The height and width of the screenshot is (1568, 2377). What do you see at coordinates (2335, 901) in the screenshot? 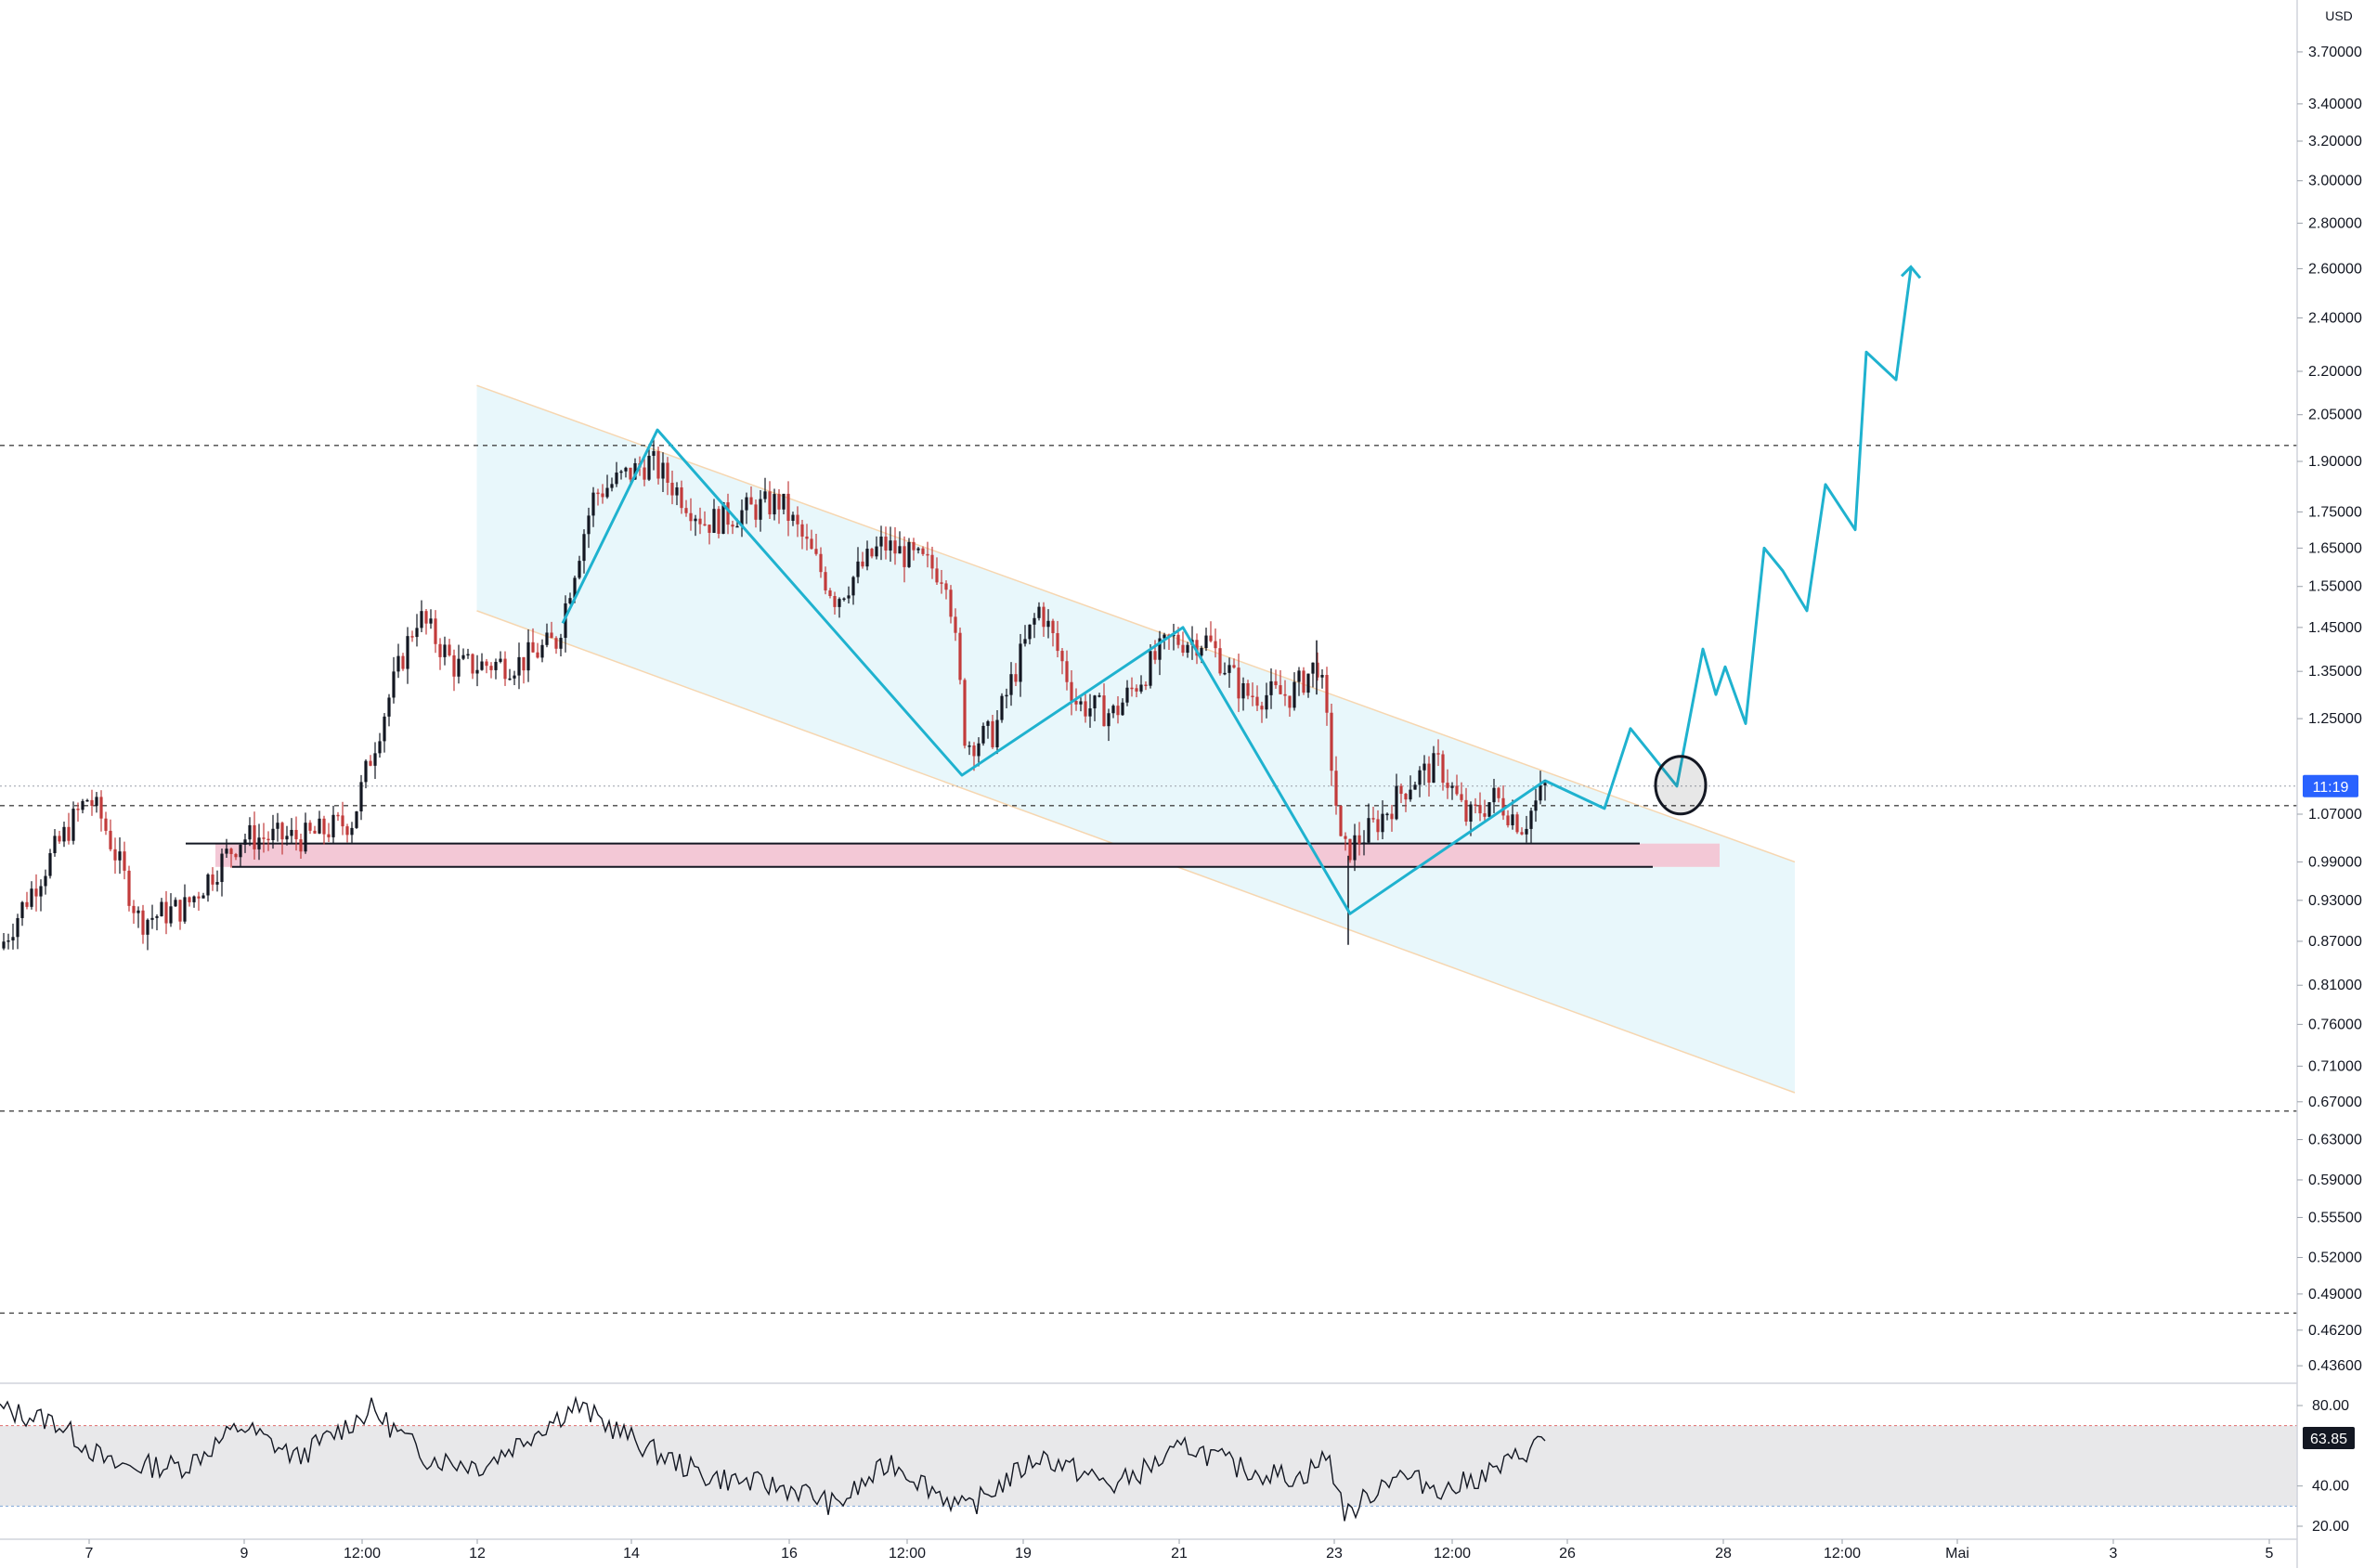
I see `price-tick-label: 0.93000` at bounding box center [2335, 901].